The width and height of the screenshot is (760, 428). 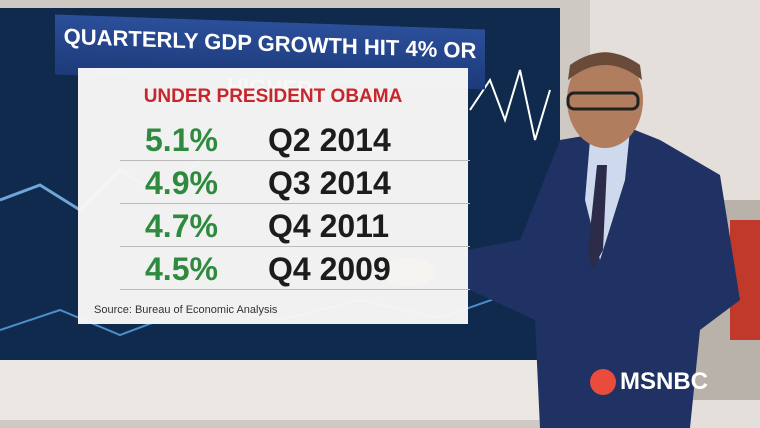 I want to click on quarter: Q2 2014, so click(x=329, y=140).